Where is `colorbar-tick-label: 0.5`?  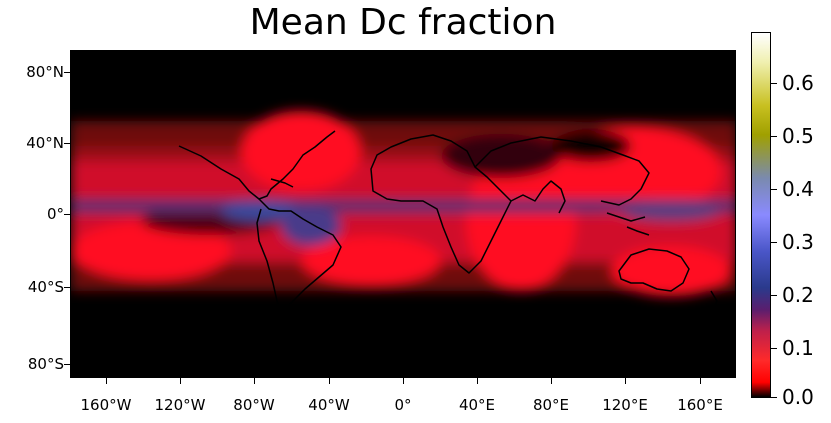 colorbar-tick-label: 0.5 is located at coordinates (798, 136).